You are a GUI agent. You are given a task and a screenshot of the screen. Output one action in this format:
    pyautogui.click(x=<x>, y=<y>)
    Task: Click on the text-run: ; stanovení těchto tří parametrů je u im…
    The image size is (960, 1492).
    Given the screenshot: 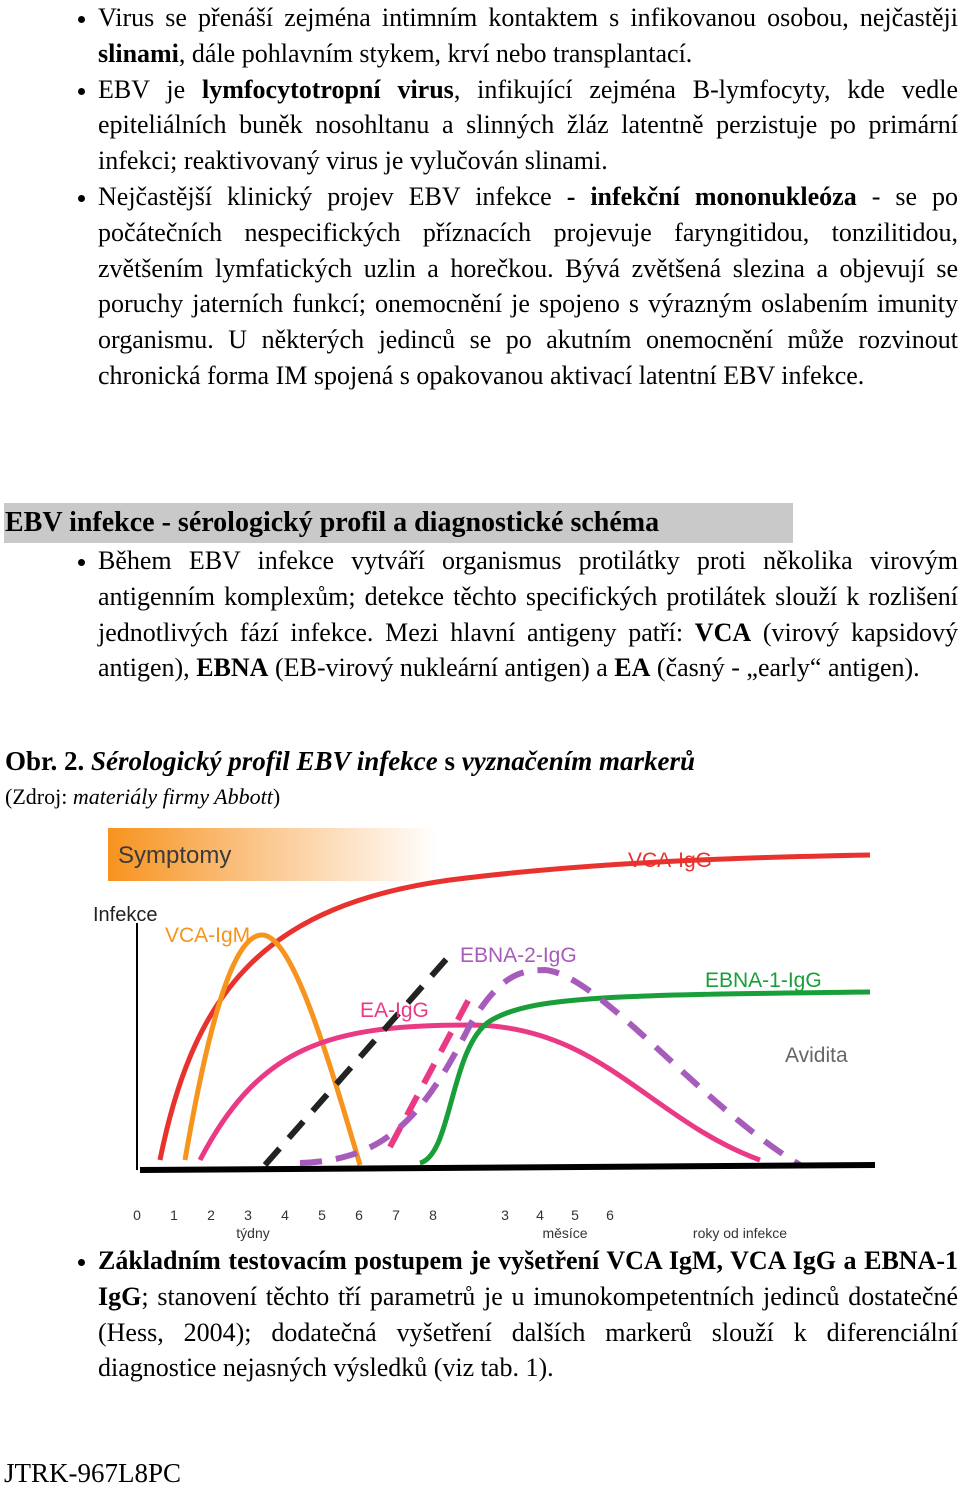 What is the action you would take?
    pyautogui.click(x=528, y=1332)
    